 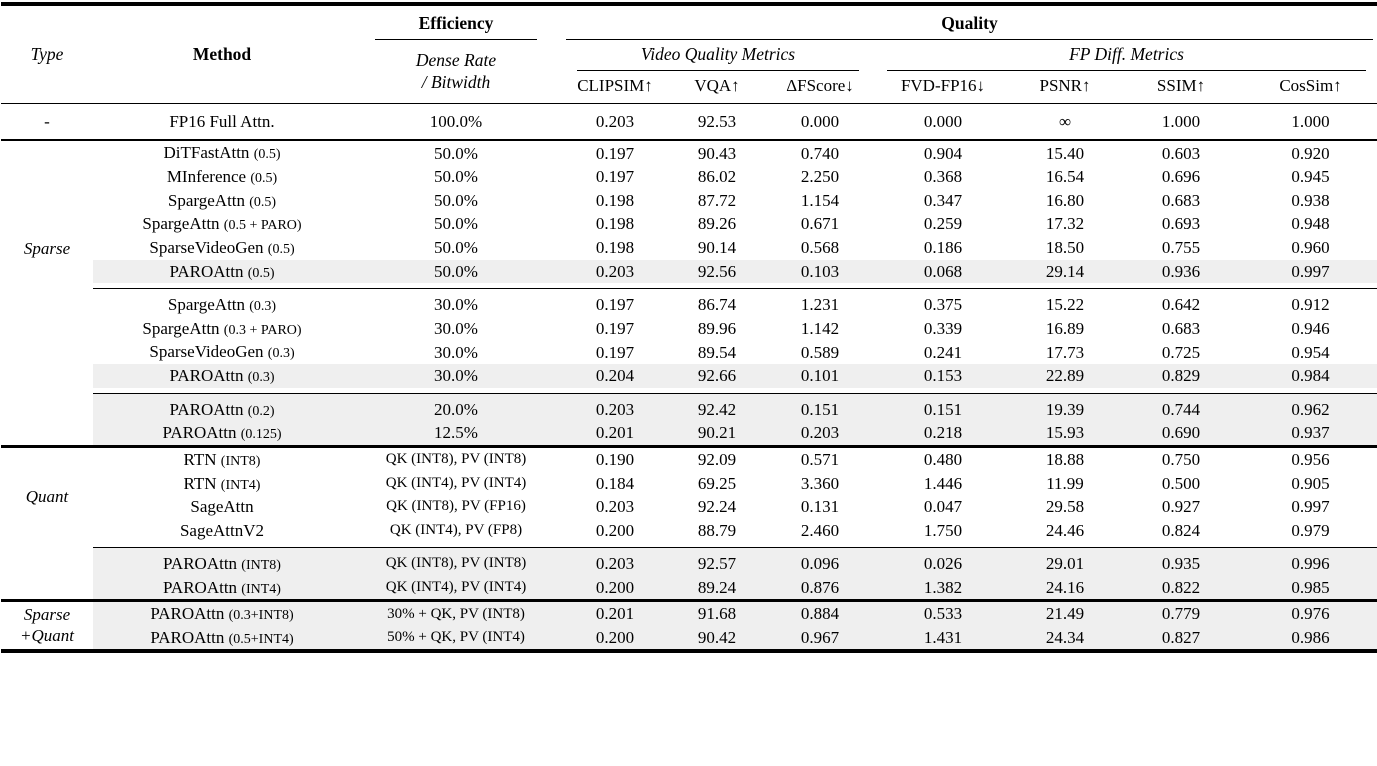 I want to click on metric-cell: 0.936, so click(x=1181, y=271).